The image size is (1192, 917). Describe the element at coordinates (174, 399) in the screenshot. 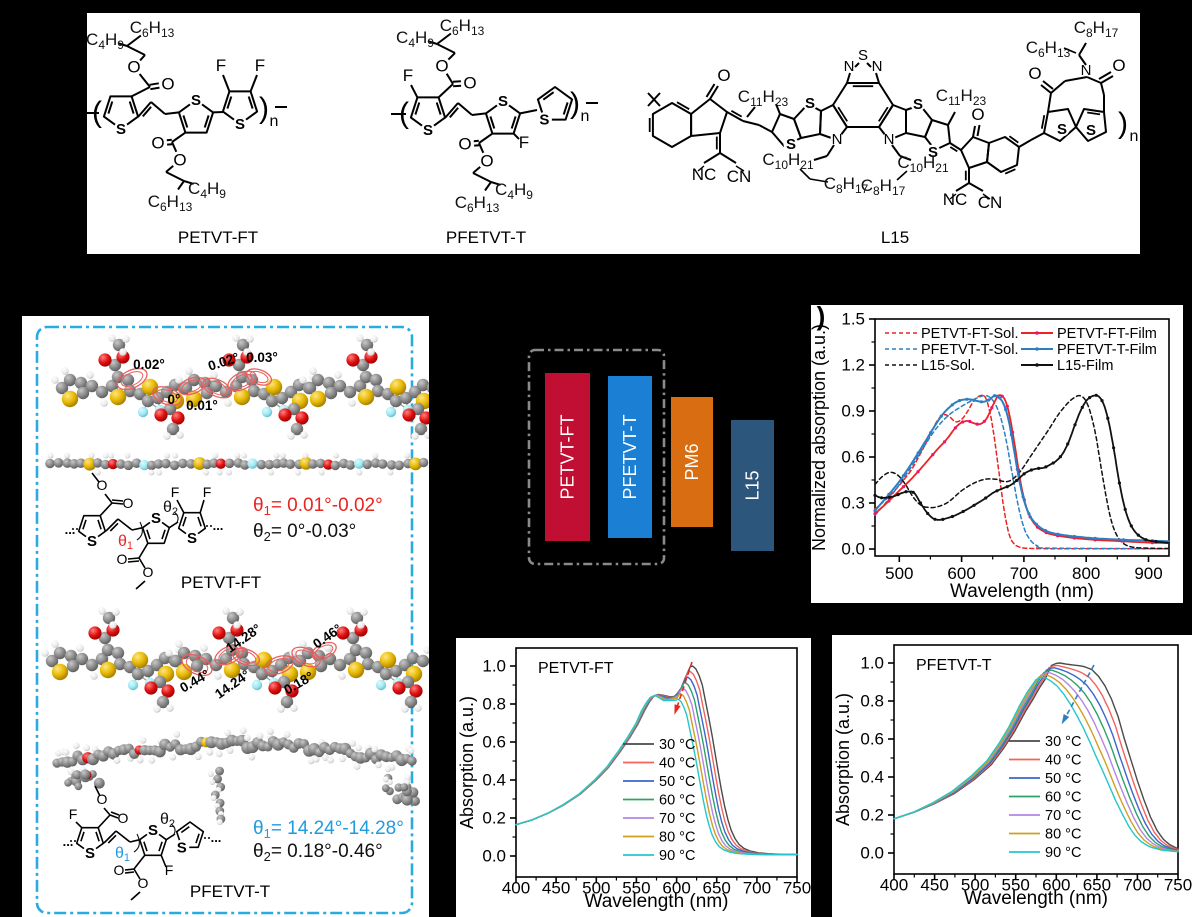

I see `svg-text: 0°` at that location.